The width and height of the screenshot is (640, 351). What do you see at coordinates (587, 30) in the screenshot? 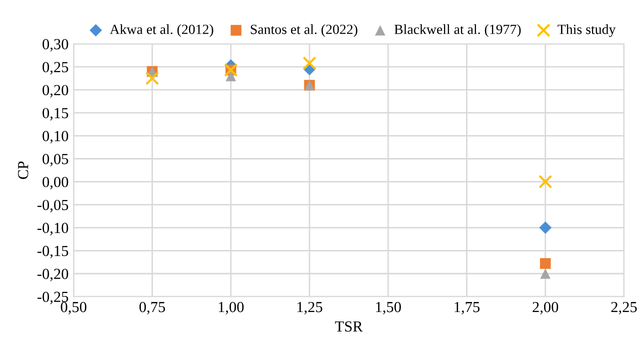
I see `legend-label: This study` at bounding box center [587, 30].